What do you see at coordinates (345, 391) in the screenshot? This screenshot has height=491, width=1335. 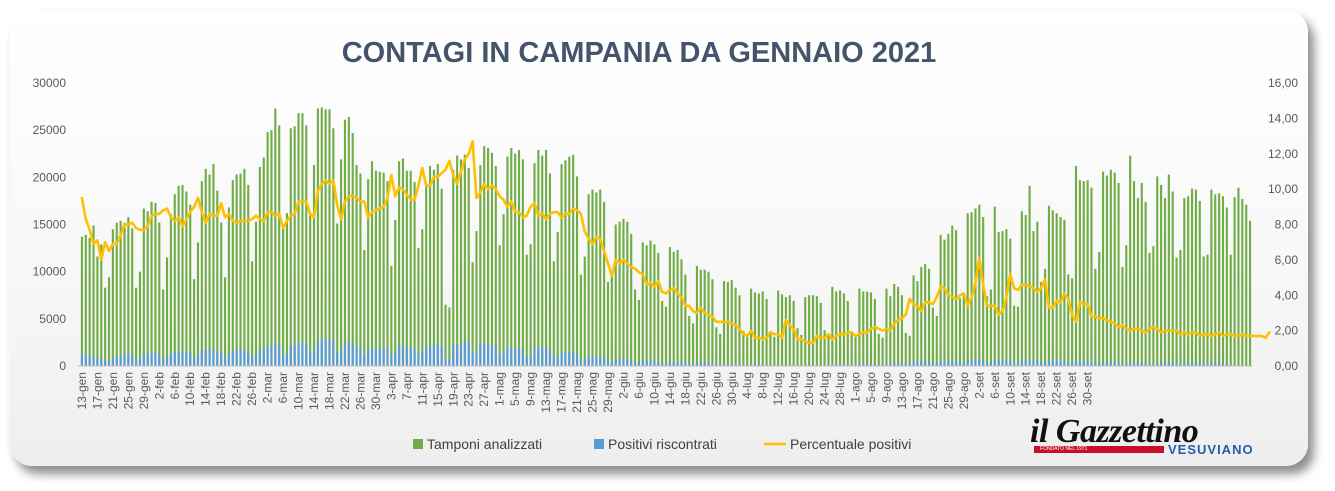 I see `x-tick-label: 22-mar` at bounding box center [345, 391].